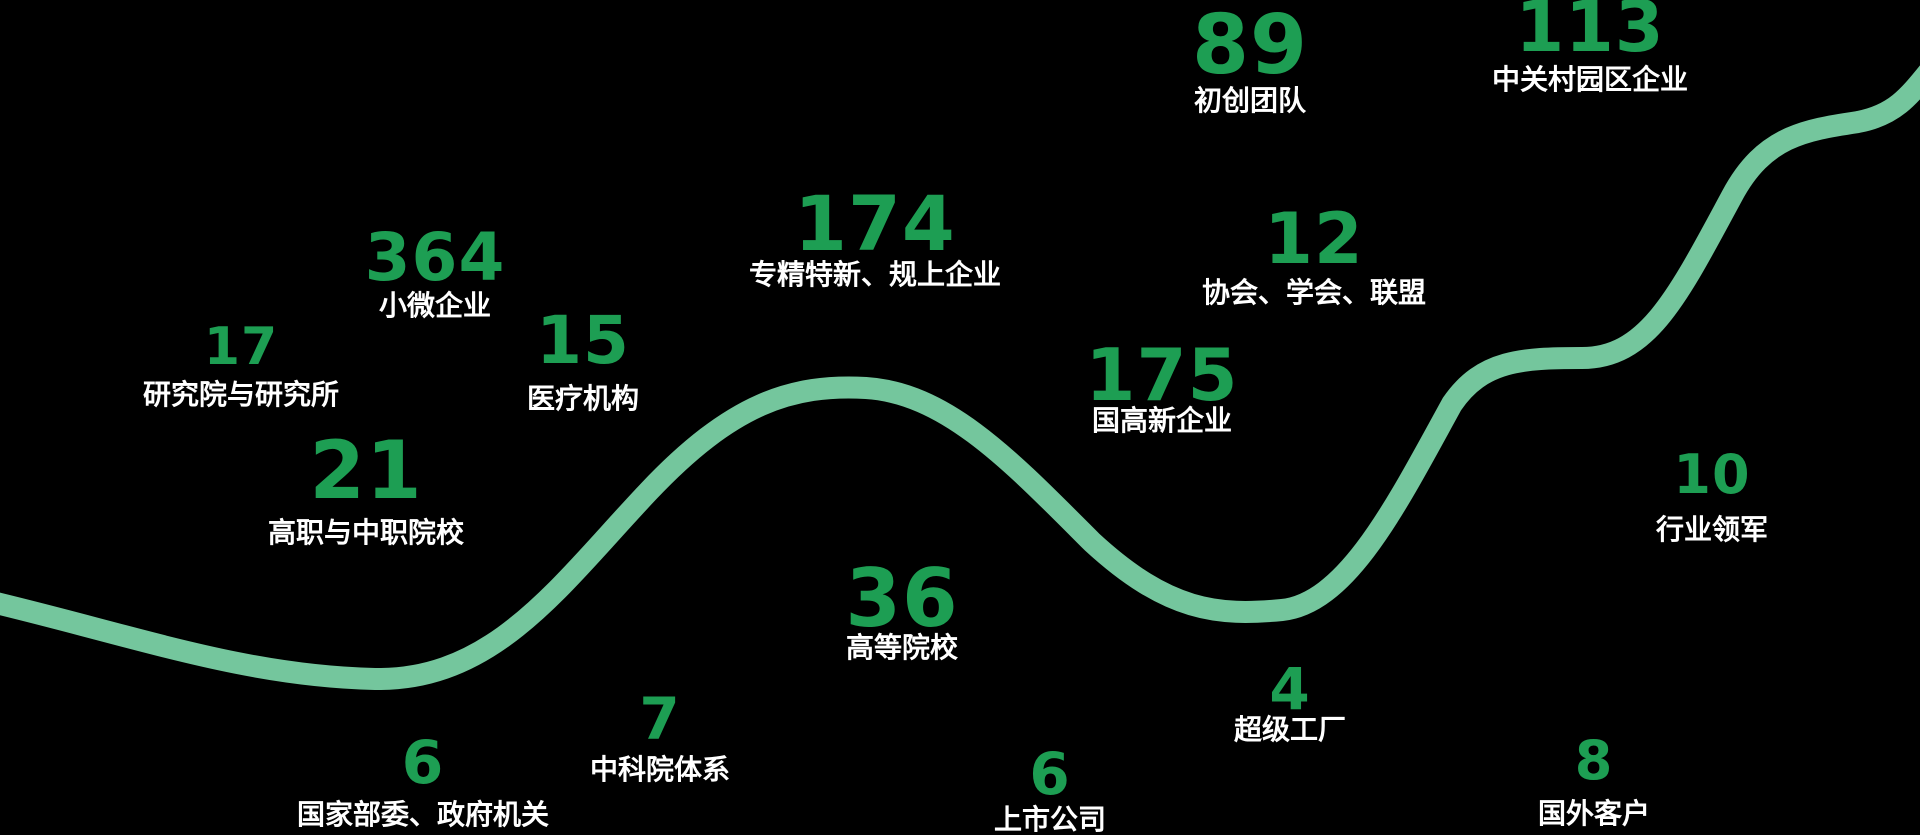 The width and height of the screenshot is (1920, 835). I want to click on stat-label: 高职与中职院校, so click(366, 532).